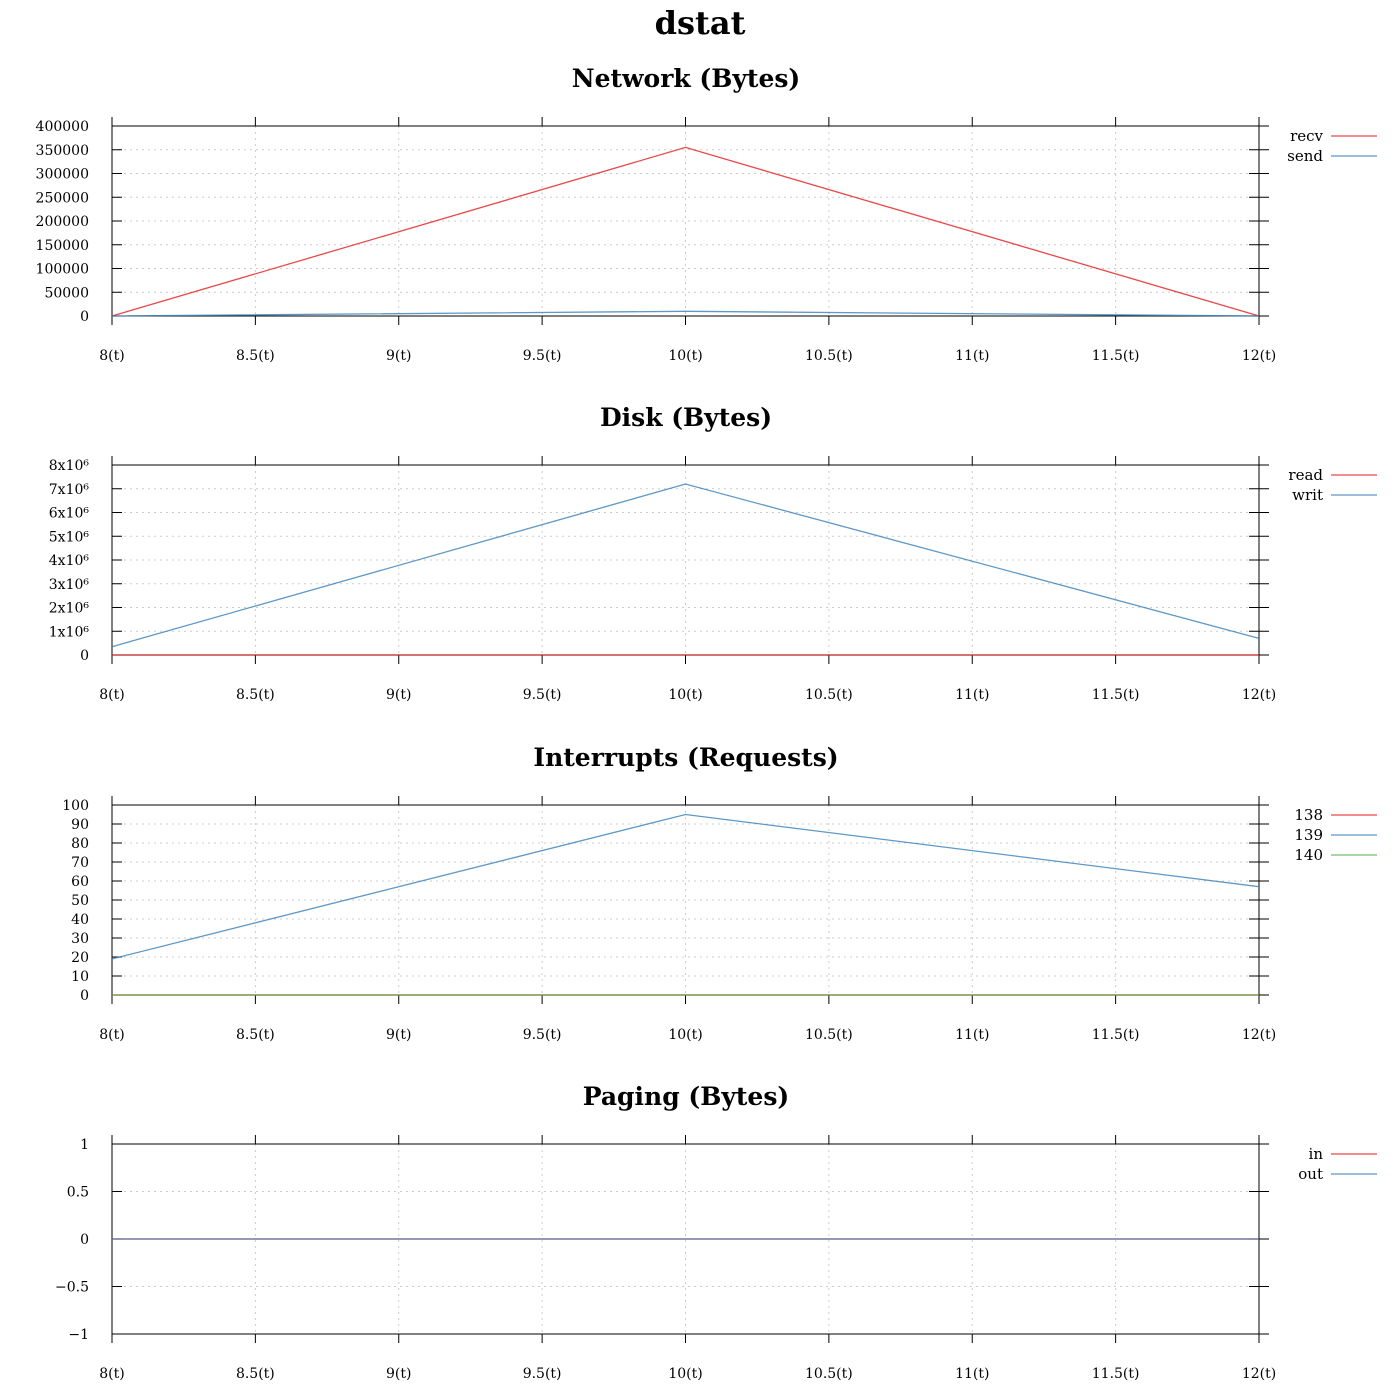  What do you see at coordinates (685, 313) in the screenshot?
I see `series-line-send` at bounding box center [685, 313].